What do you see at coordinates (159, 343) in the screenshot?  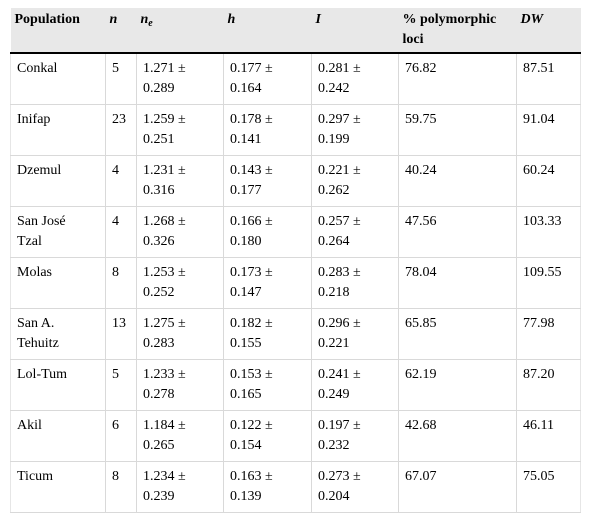 I see `cell-ne-line: 0.283` at bounding box center [159, 343].